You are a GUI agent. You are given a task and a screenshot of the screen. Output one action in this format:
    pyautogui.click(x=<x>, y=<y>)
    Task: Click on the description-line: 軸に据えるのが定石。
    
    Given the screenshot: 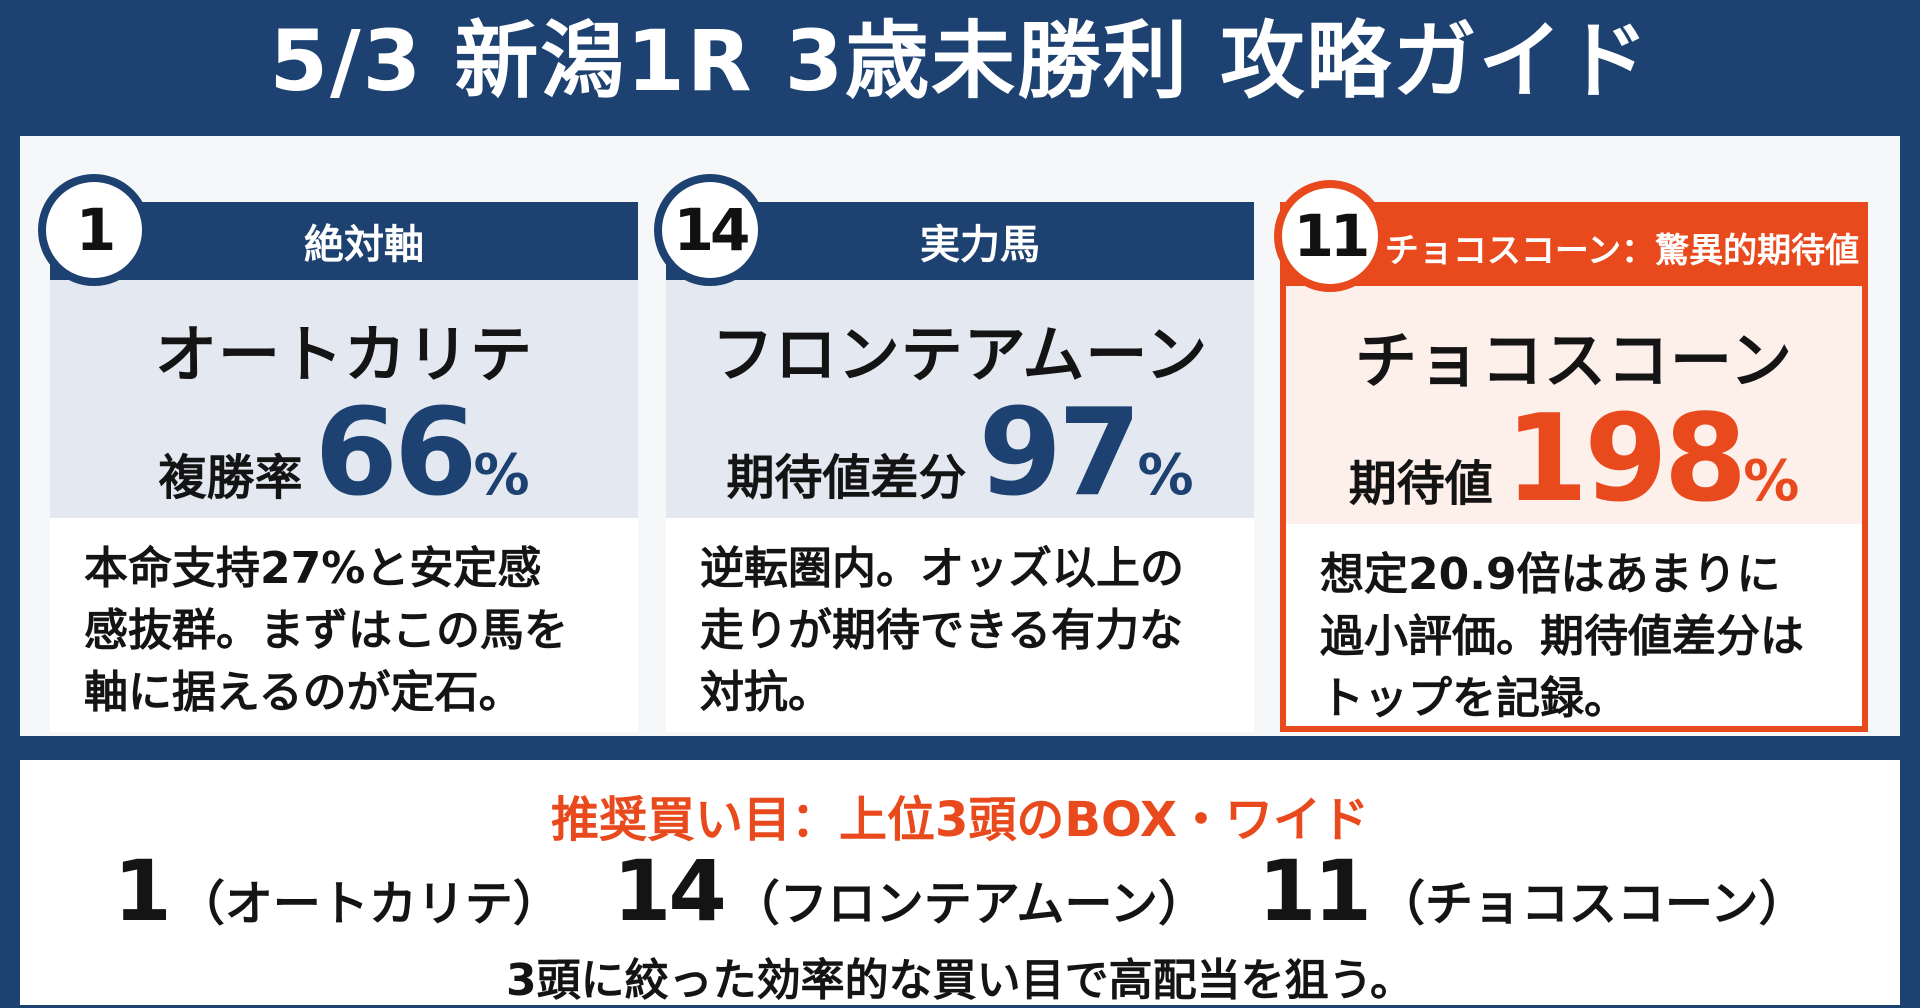 What is the action you would take?
    pyautogui.click(x=303, y=692)
    